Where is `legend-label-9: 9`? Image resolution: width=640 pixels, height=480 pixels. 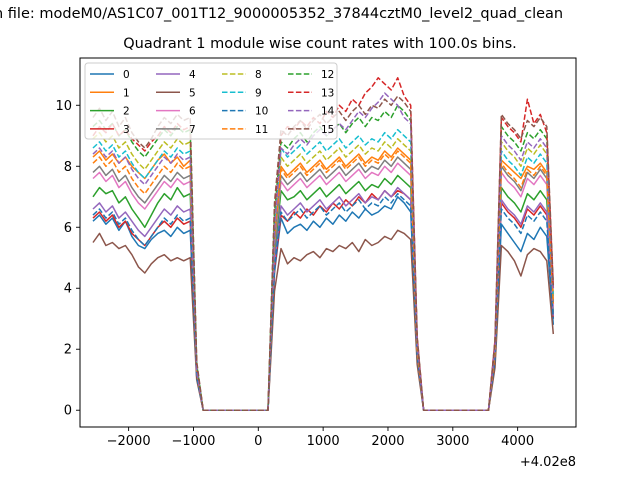 legend-label-9: 9 is located at coordinates (258, 93).